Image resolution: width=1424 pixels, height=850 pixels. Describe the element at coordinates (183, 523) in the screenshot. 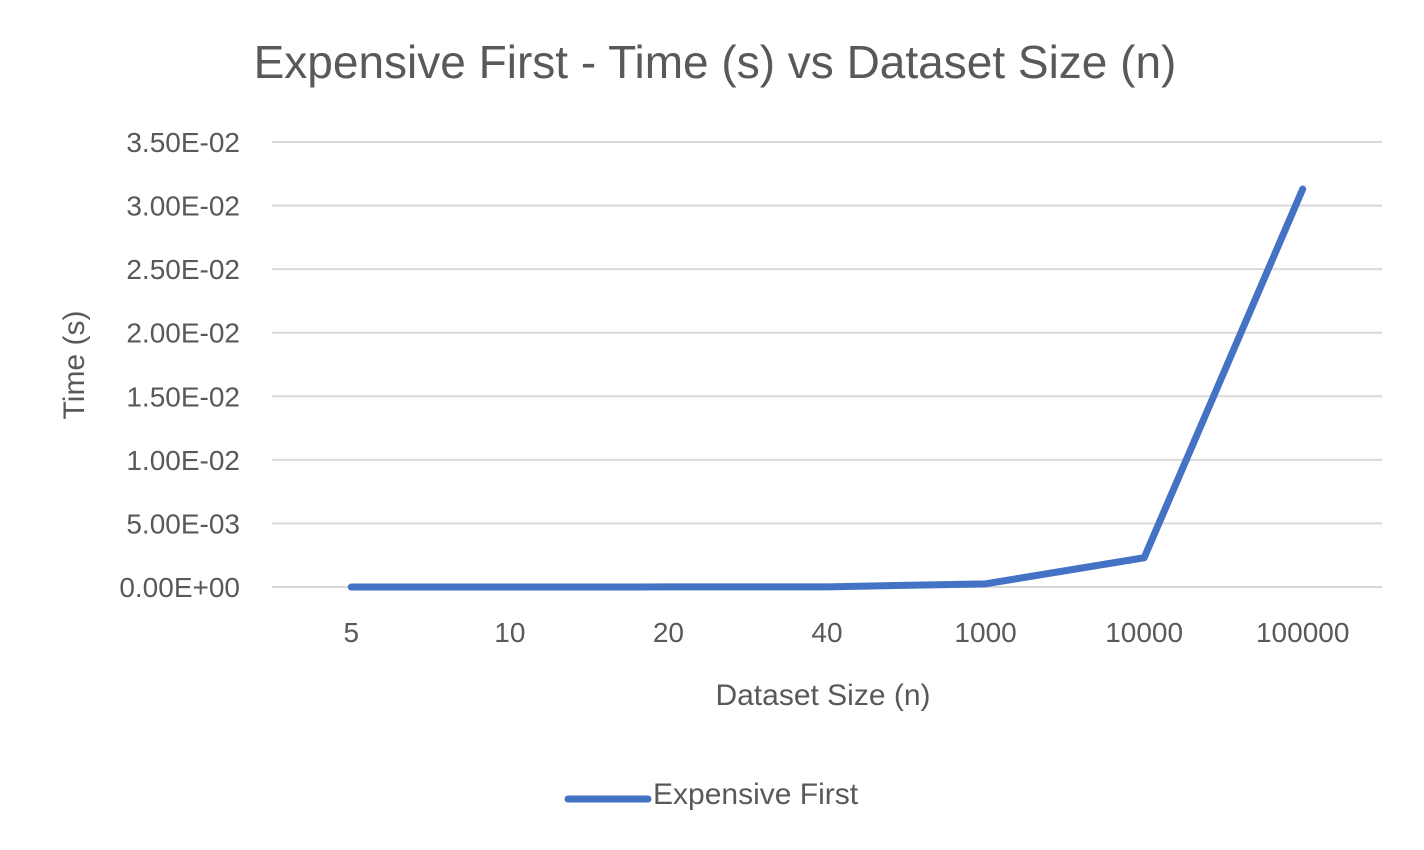

I see `y-tick-label: 5.00E-03` at that location.